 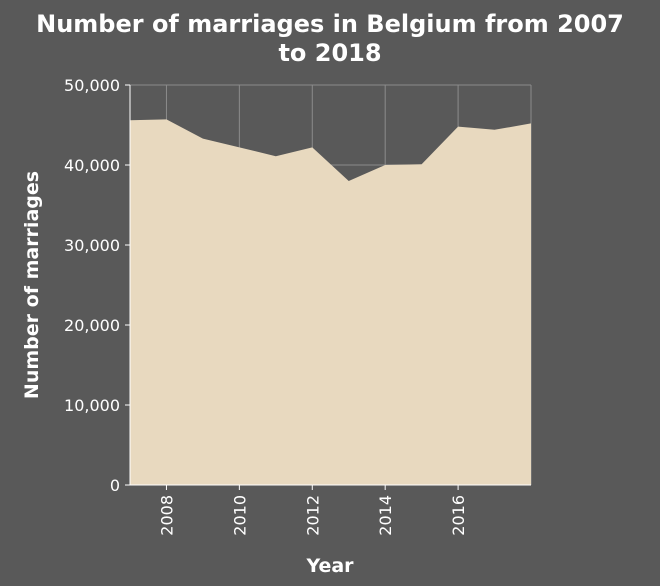 What do you see at coordinates (458, 515) in the screenshot?
I see `x-tick-label: 2016` at bounding box center [458, 515].